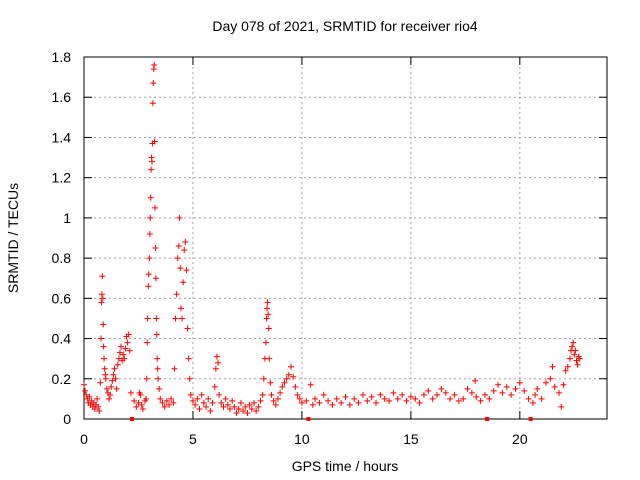 The image size is (640, 480). Describe the element at coordinates (13, 238) in the screenshot. I see `y-axis-label: SRMTID / TECUs` at that location.